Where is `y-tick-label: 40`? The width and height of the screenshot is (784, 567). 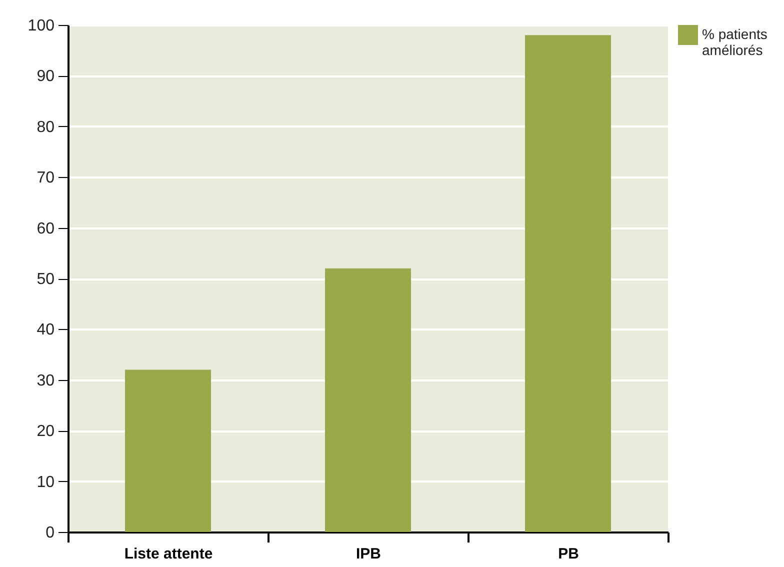
y-tick-label: 40 is located at coordinates (45, 330).